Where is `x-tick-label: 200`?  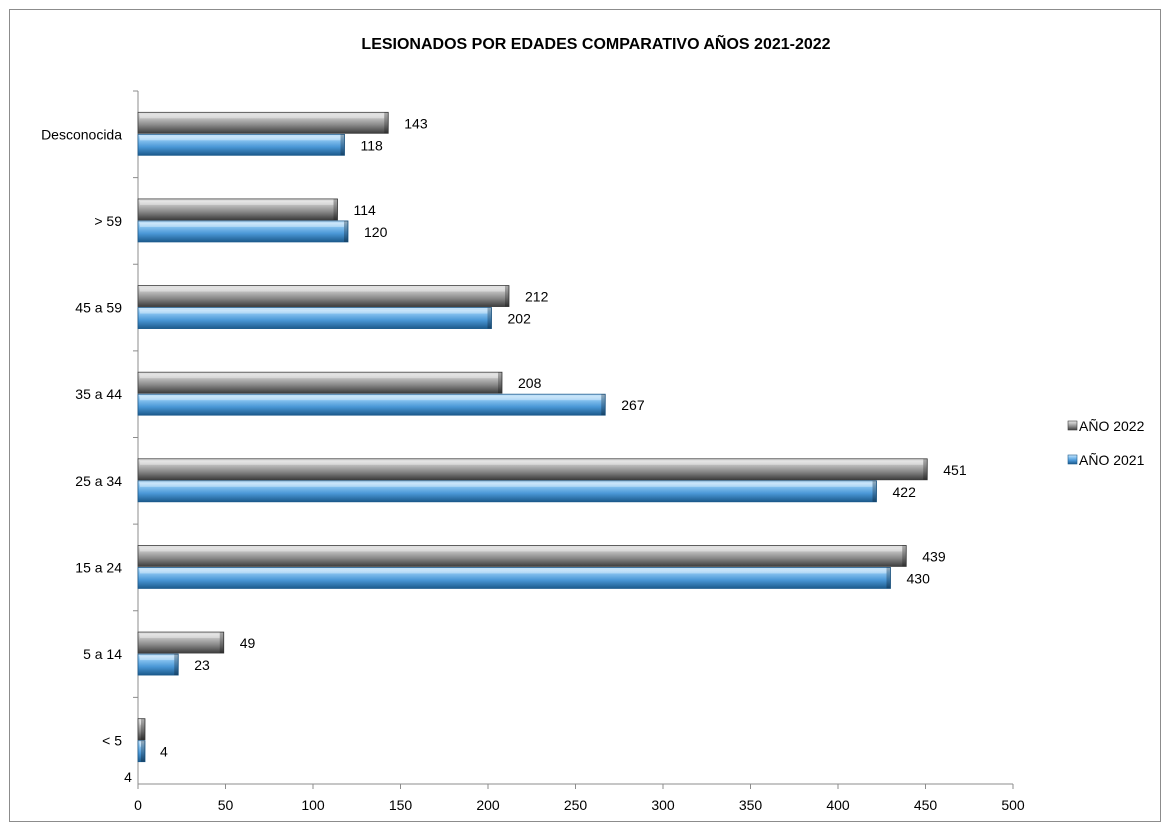 x-tick-label: 200 is located at coordinates (488, 805).